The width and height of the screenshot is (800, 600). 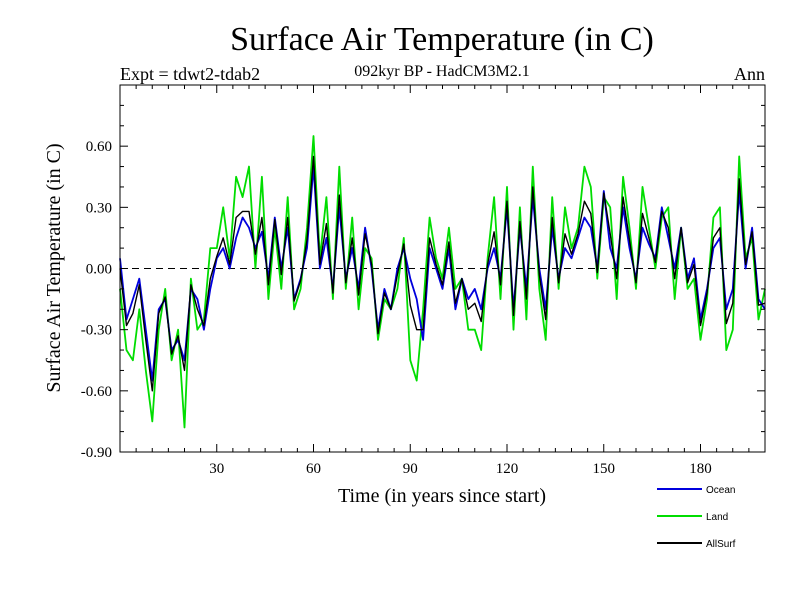 What do you see at coordinates (696, 517) in the screenshot?
I see `legend: Ocean Land AllSurf` at bounding box center [696, 517].